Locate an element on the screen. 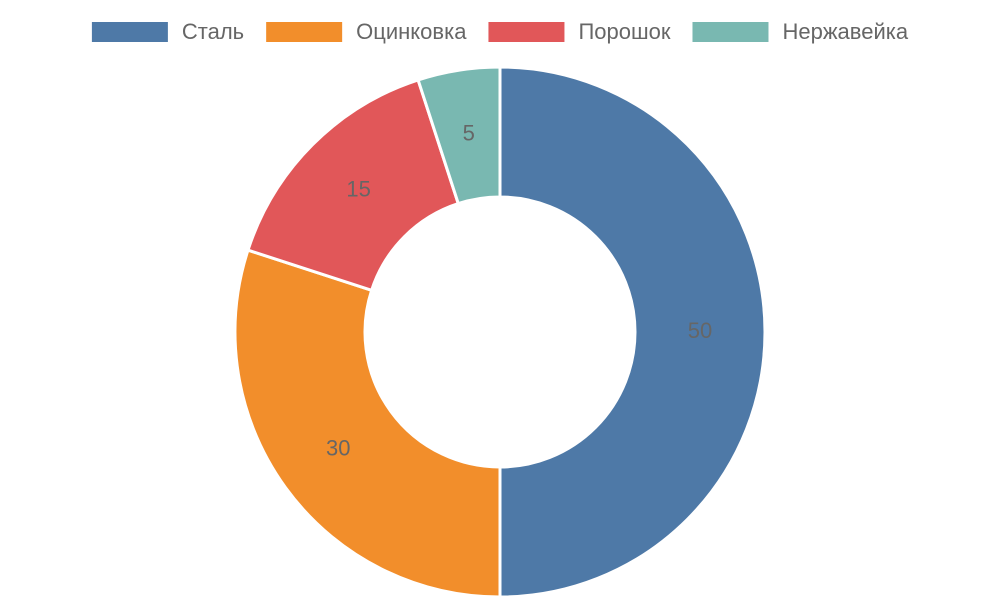  legend-label: Нержавейка is located at coordinates (845, 31).